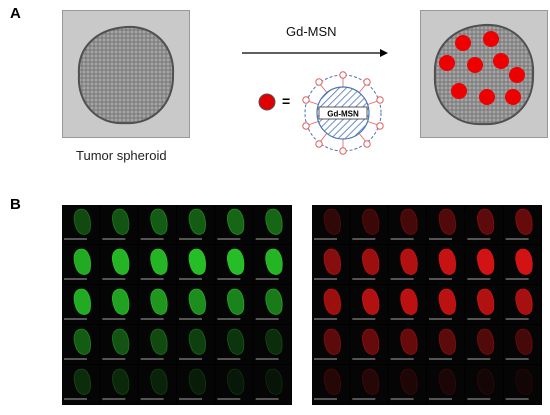 The height and width of the screenshot is (415, 550). What do you see at coordinates (267, 102) in the screenshot?
I see `red-particle-icon` at bounding box center [267, 102].